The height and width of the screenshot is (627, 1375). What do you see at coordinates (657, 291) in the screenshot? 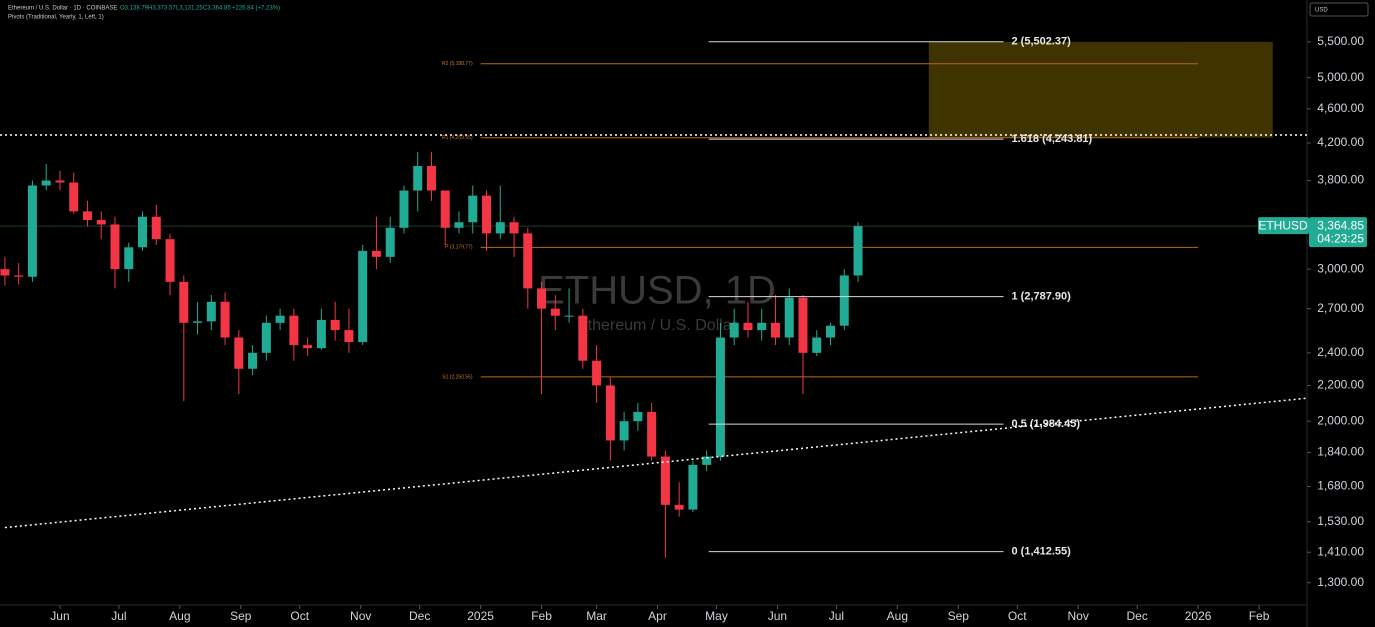
I see `watermark: ETHUSD, 1D` at bounding box center [657, 291].